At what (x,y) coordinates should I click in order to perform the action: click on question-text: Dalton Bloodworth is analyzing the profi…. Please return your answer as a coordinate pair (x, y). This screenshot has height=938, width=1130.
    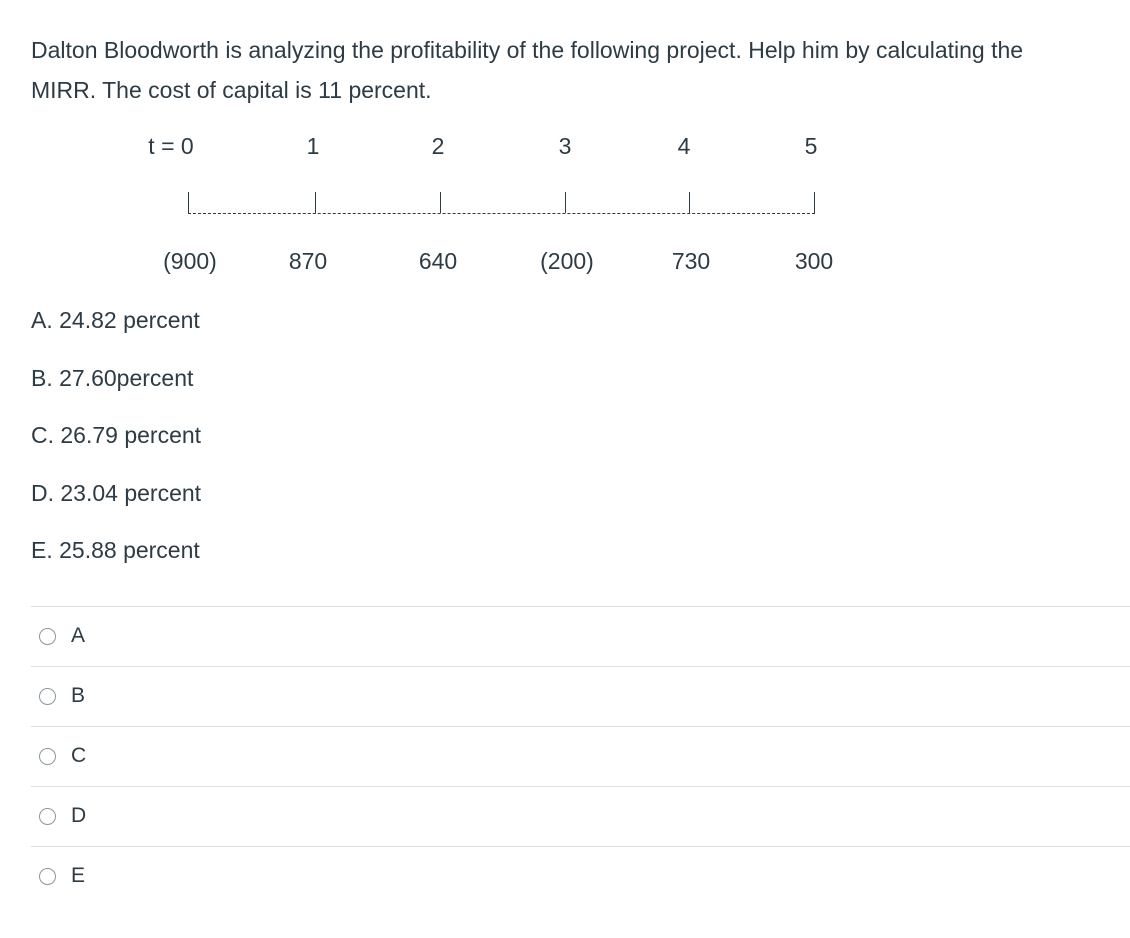
    Looking at the image, I should click on (580, 70).